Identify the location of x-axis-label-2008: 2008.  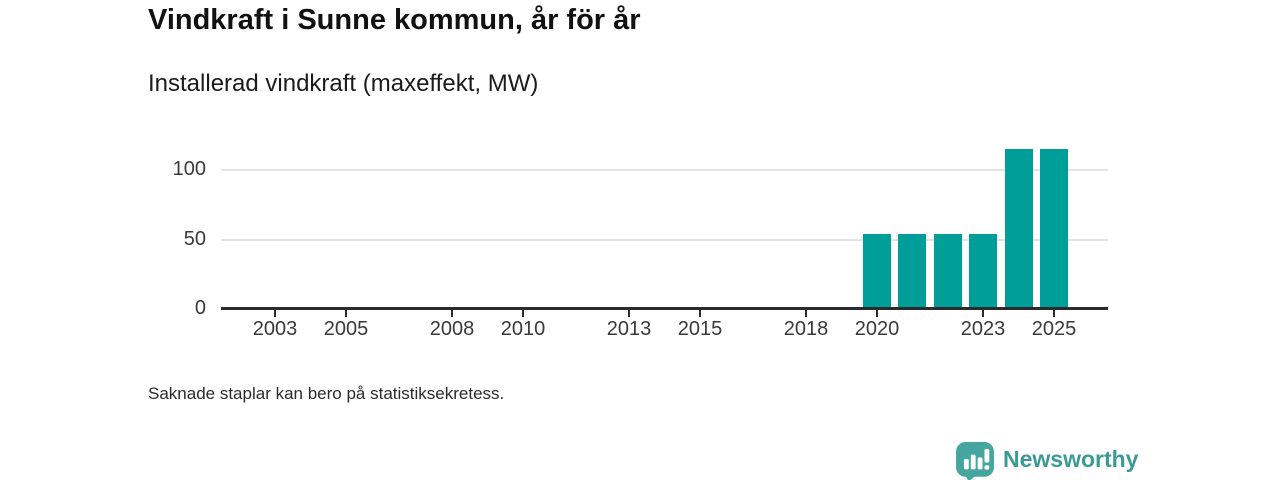
(452, 329).